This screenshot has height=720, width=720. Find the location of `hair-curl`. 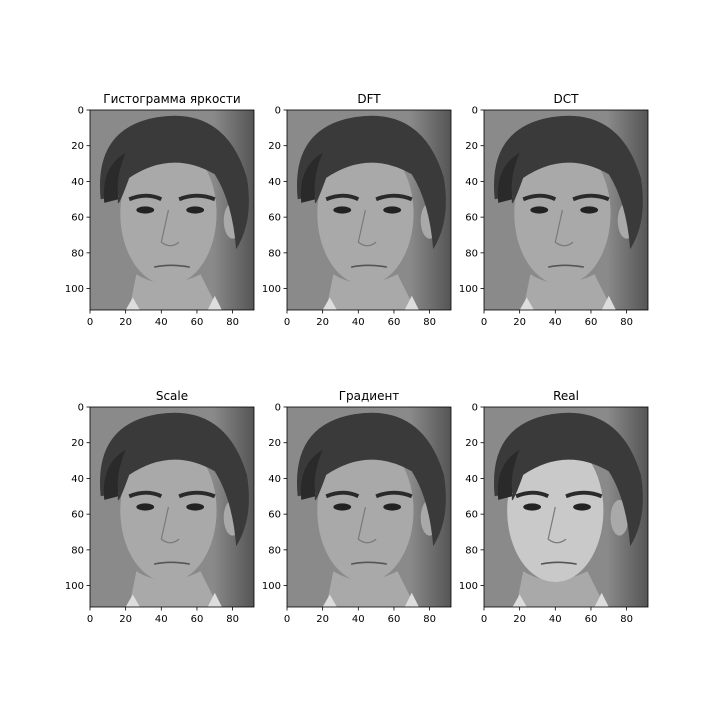

hair-curl is located at coordinates (114, 474).